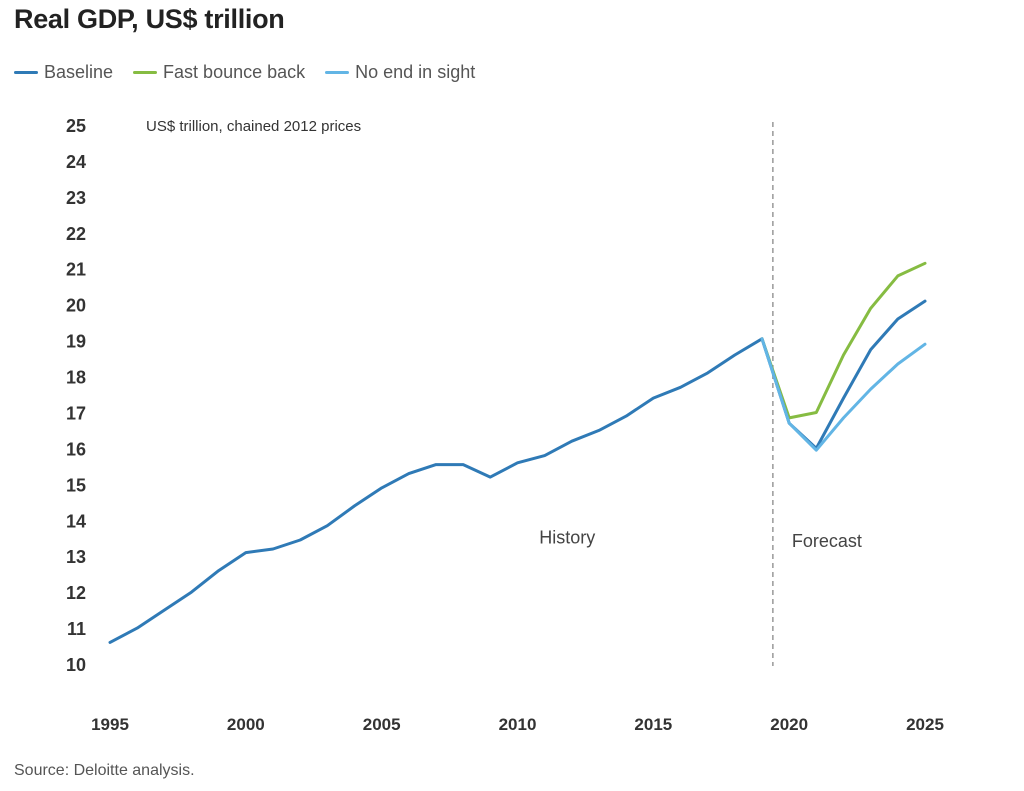  Describe the element at coordinates (76, 557) in the screenshot. I see `y-tick-label: 13` at that location.